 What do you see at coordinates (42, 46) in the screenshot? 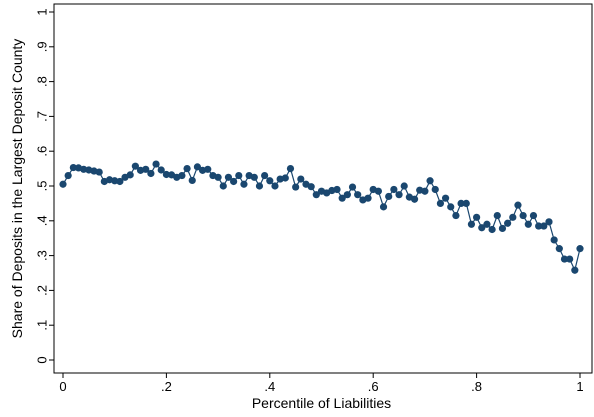
I see `y-tick-label: .9` at bounding box center [42, 46].